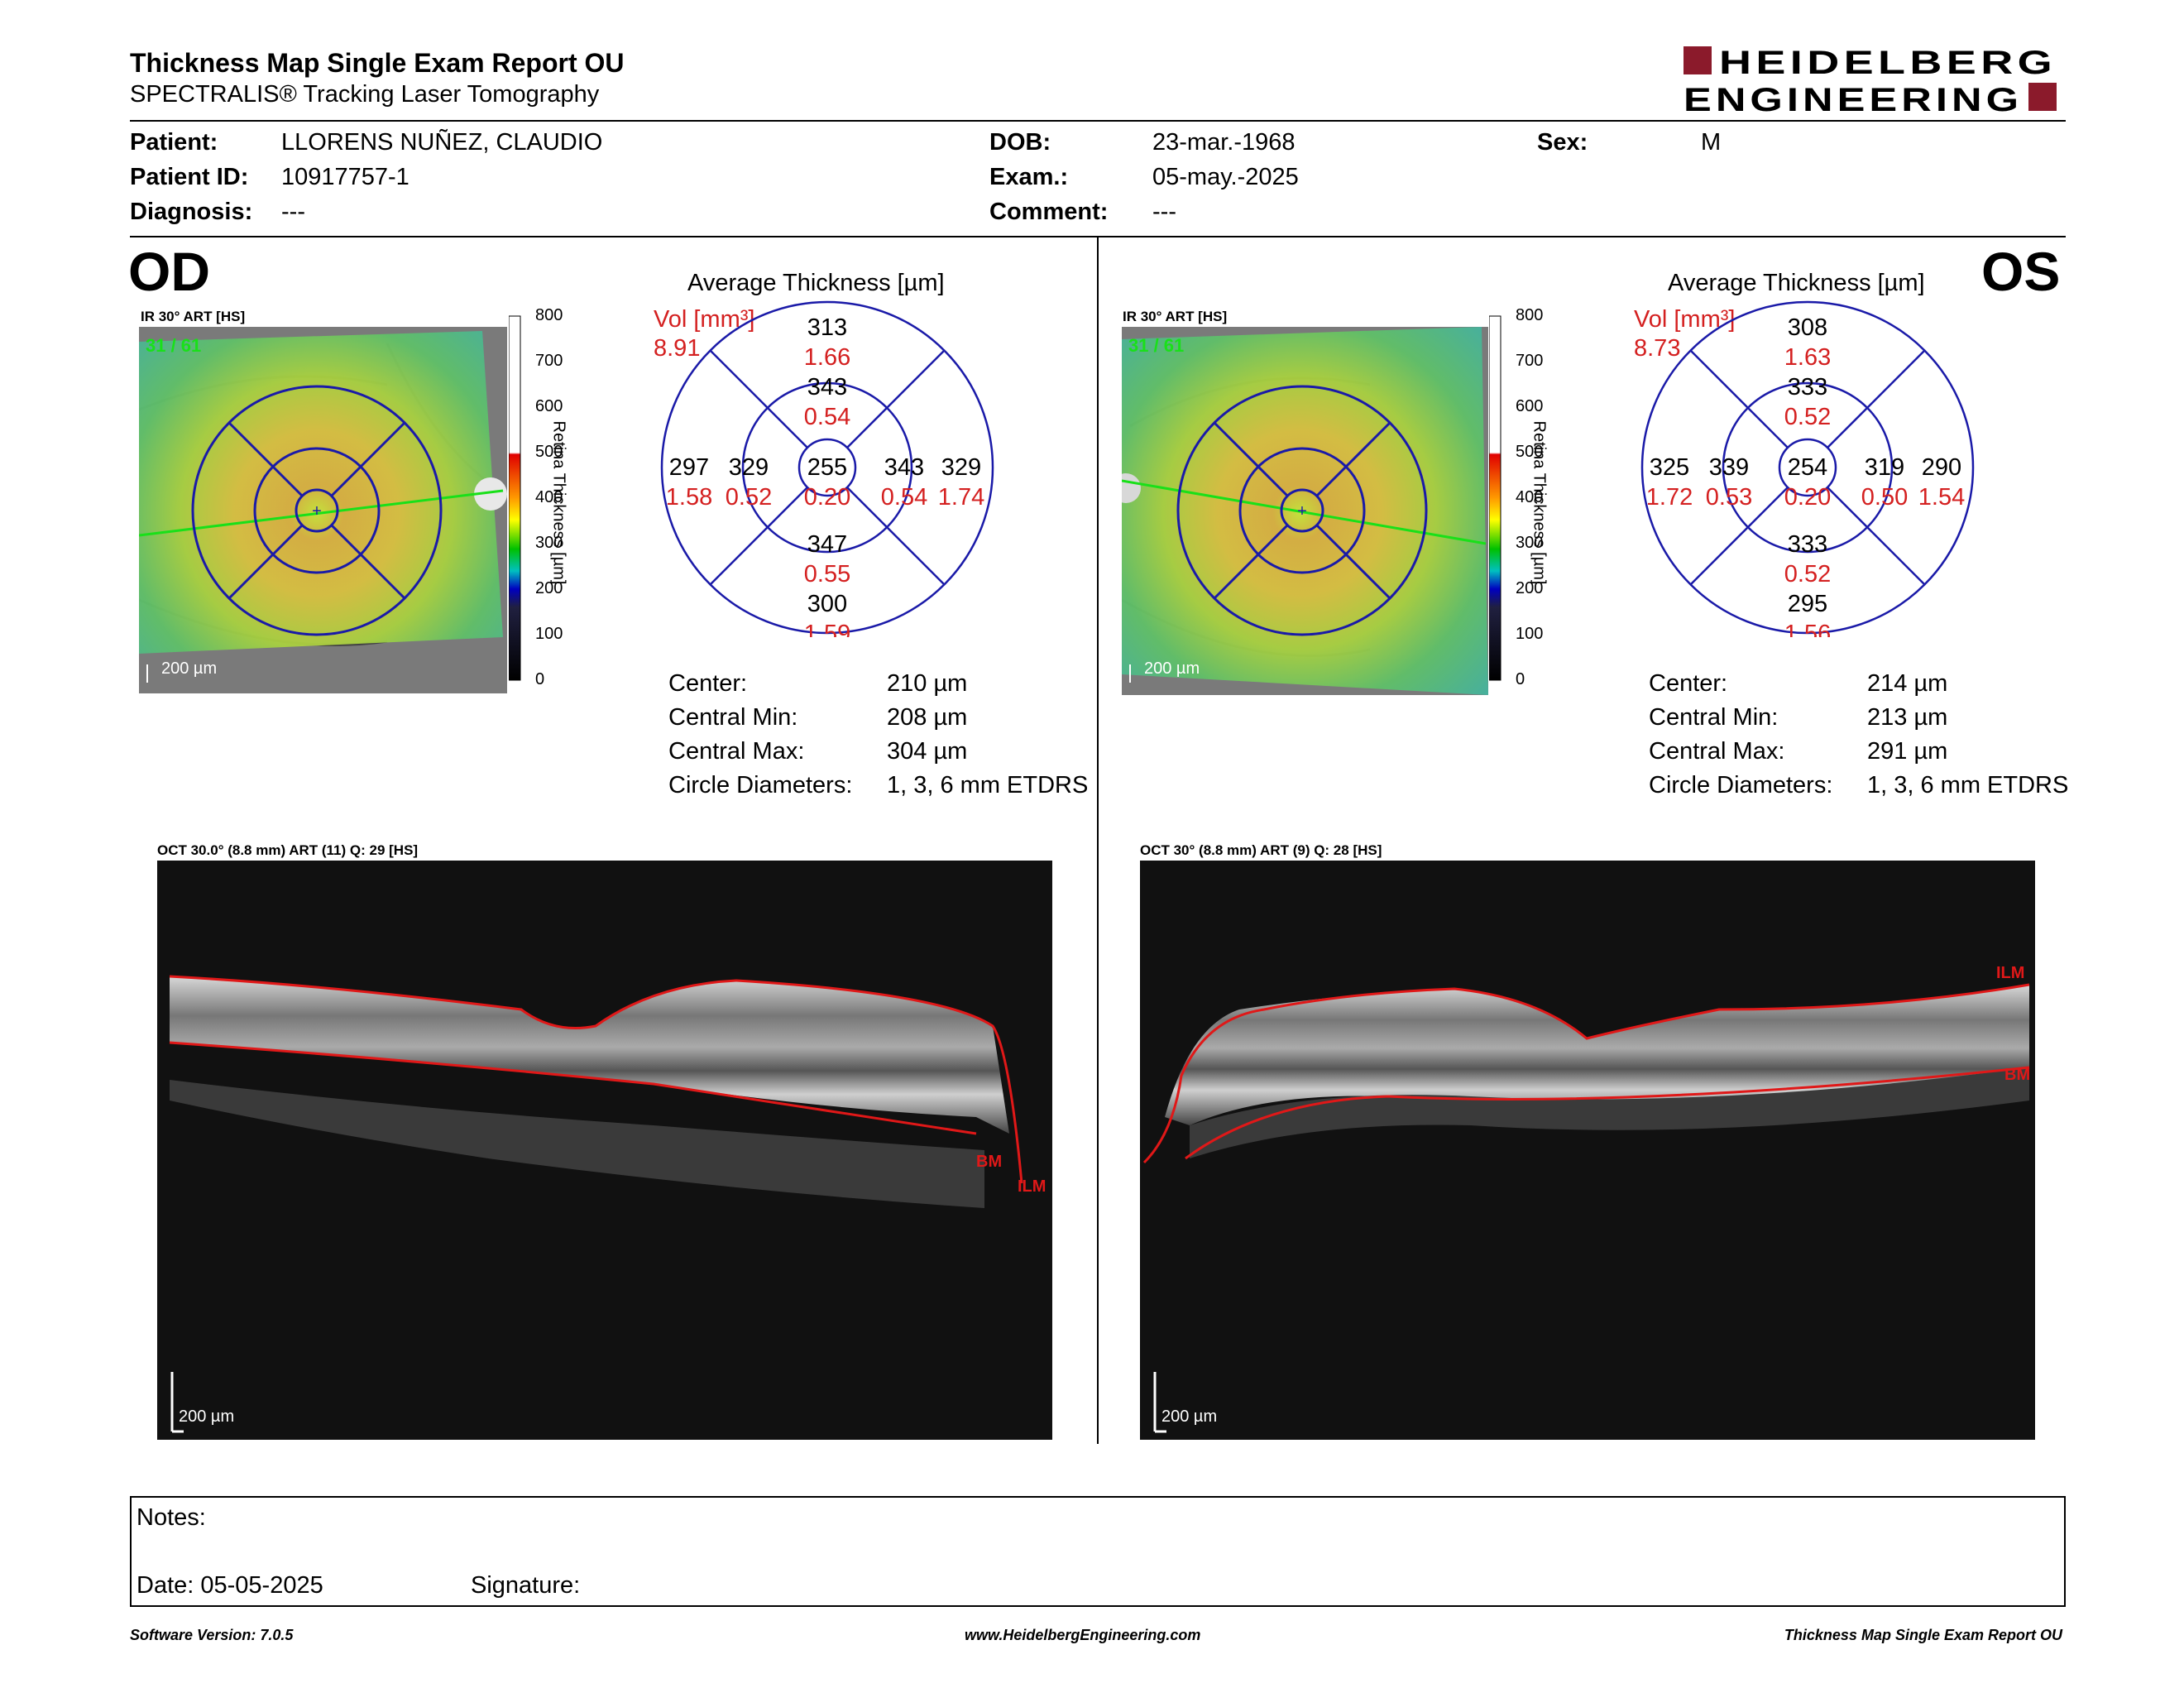  I want to click on dob-label: DOB:, so click(1020, 142).